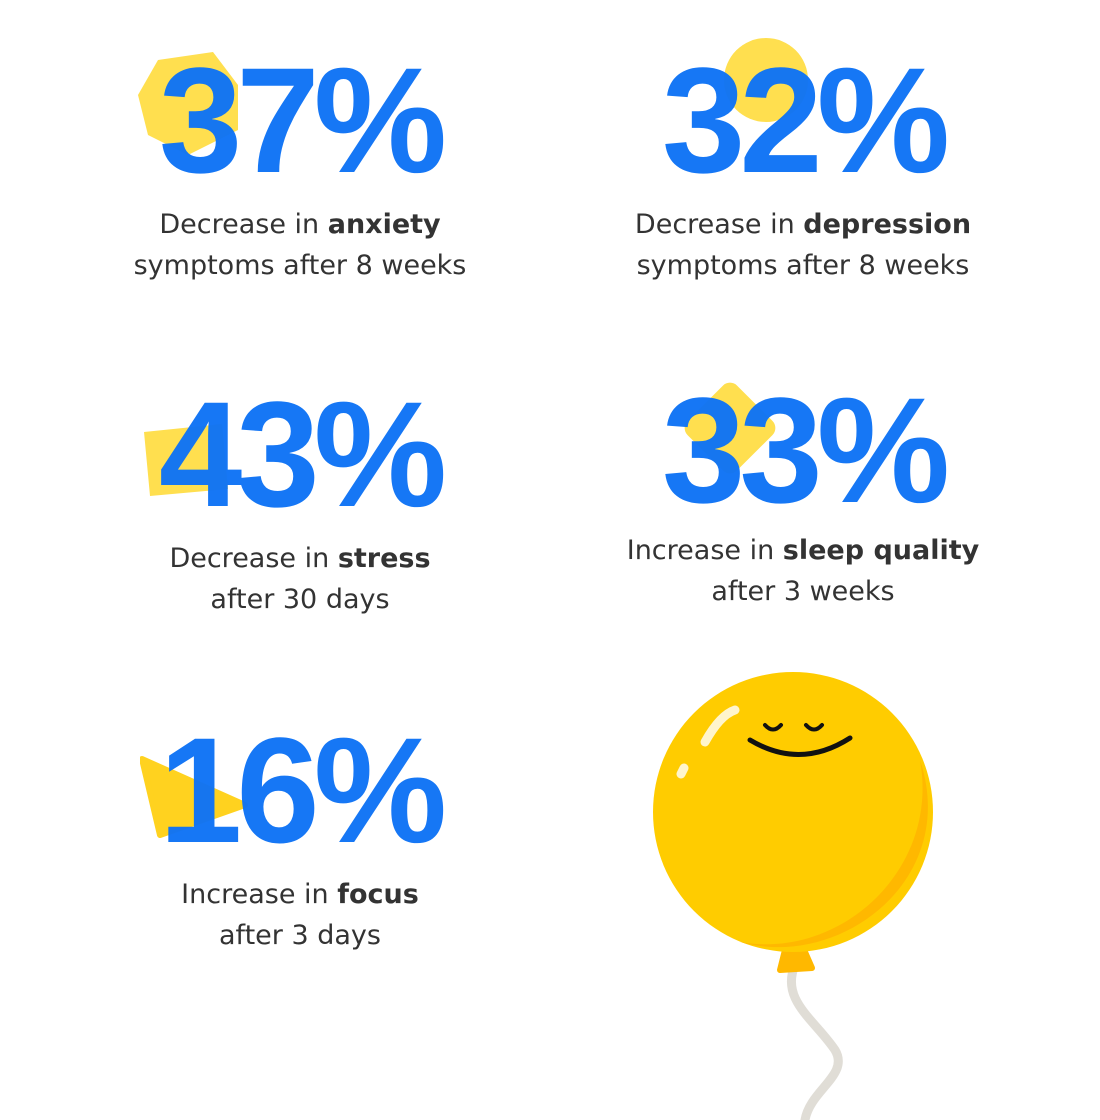  What do you see at coordinates (302, 454) in the screenshot?
I see `stat-value: 43%` at bounding box center [302, 454].